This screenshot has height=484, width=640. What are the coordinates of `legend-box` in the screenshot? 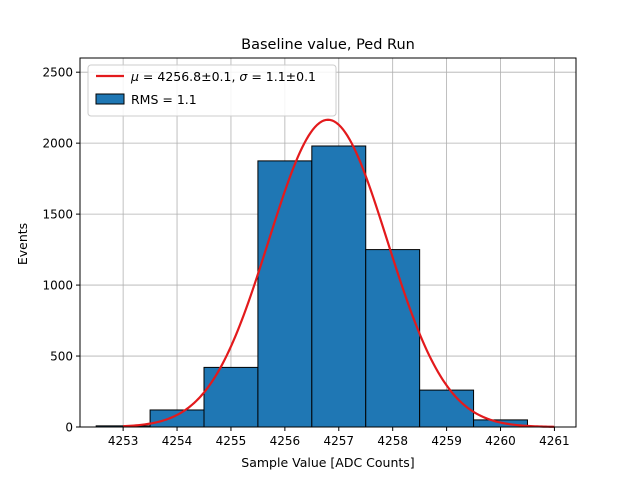 It's located at (212, 90).